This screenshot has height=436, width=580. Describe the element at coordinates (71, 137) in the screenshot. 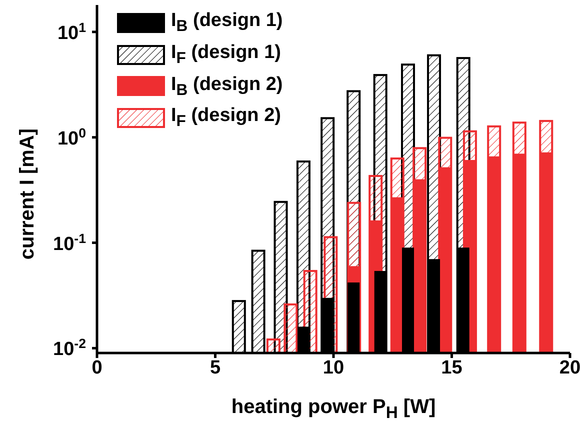

I see `y-tick-label: 10$^{0}$` at that location.